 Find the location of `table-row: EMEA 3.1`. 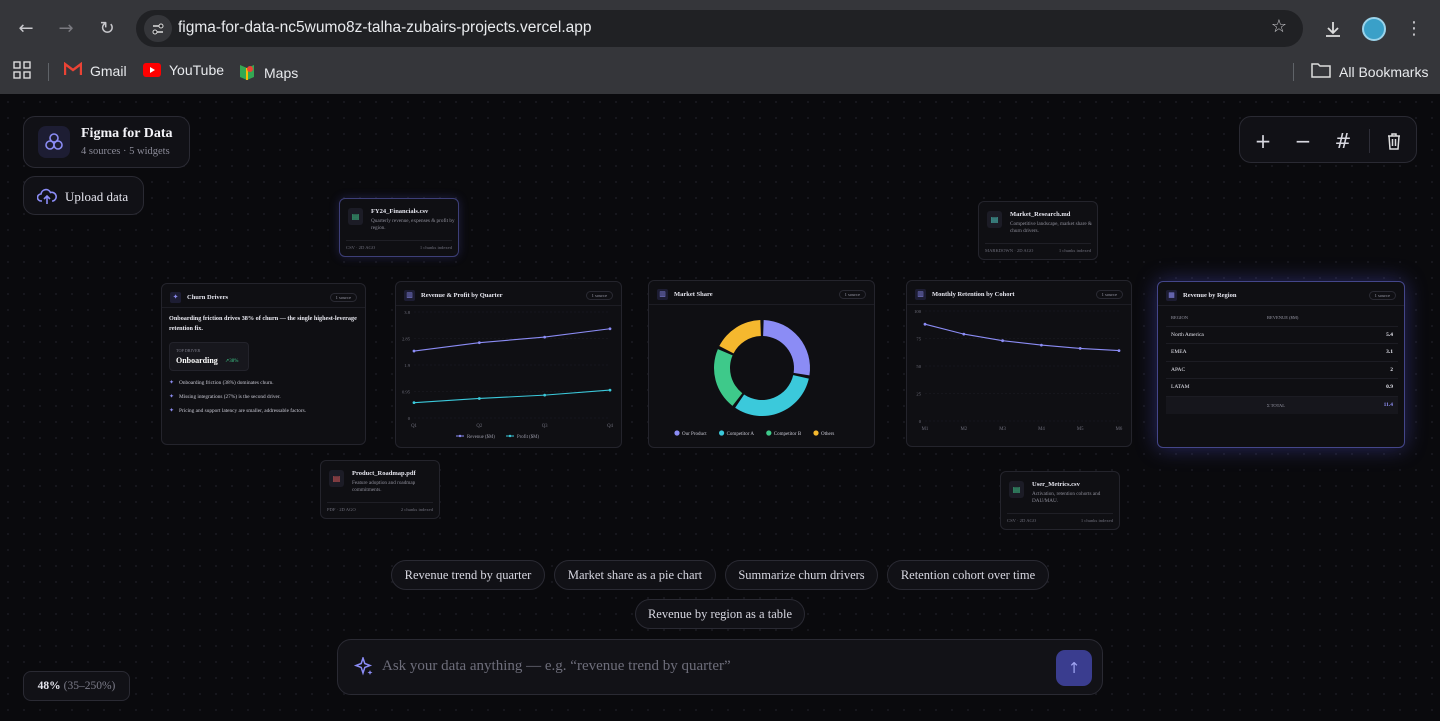

table-row: EMEA 3.1 is located at coordinates (1282, 352).